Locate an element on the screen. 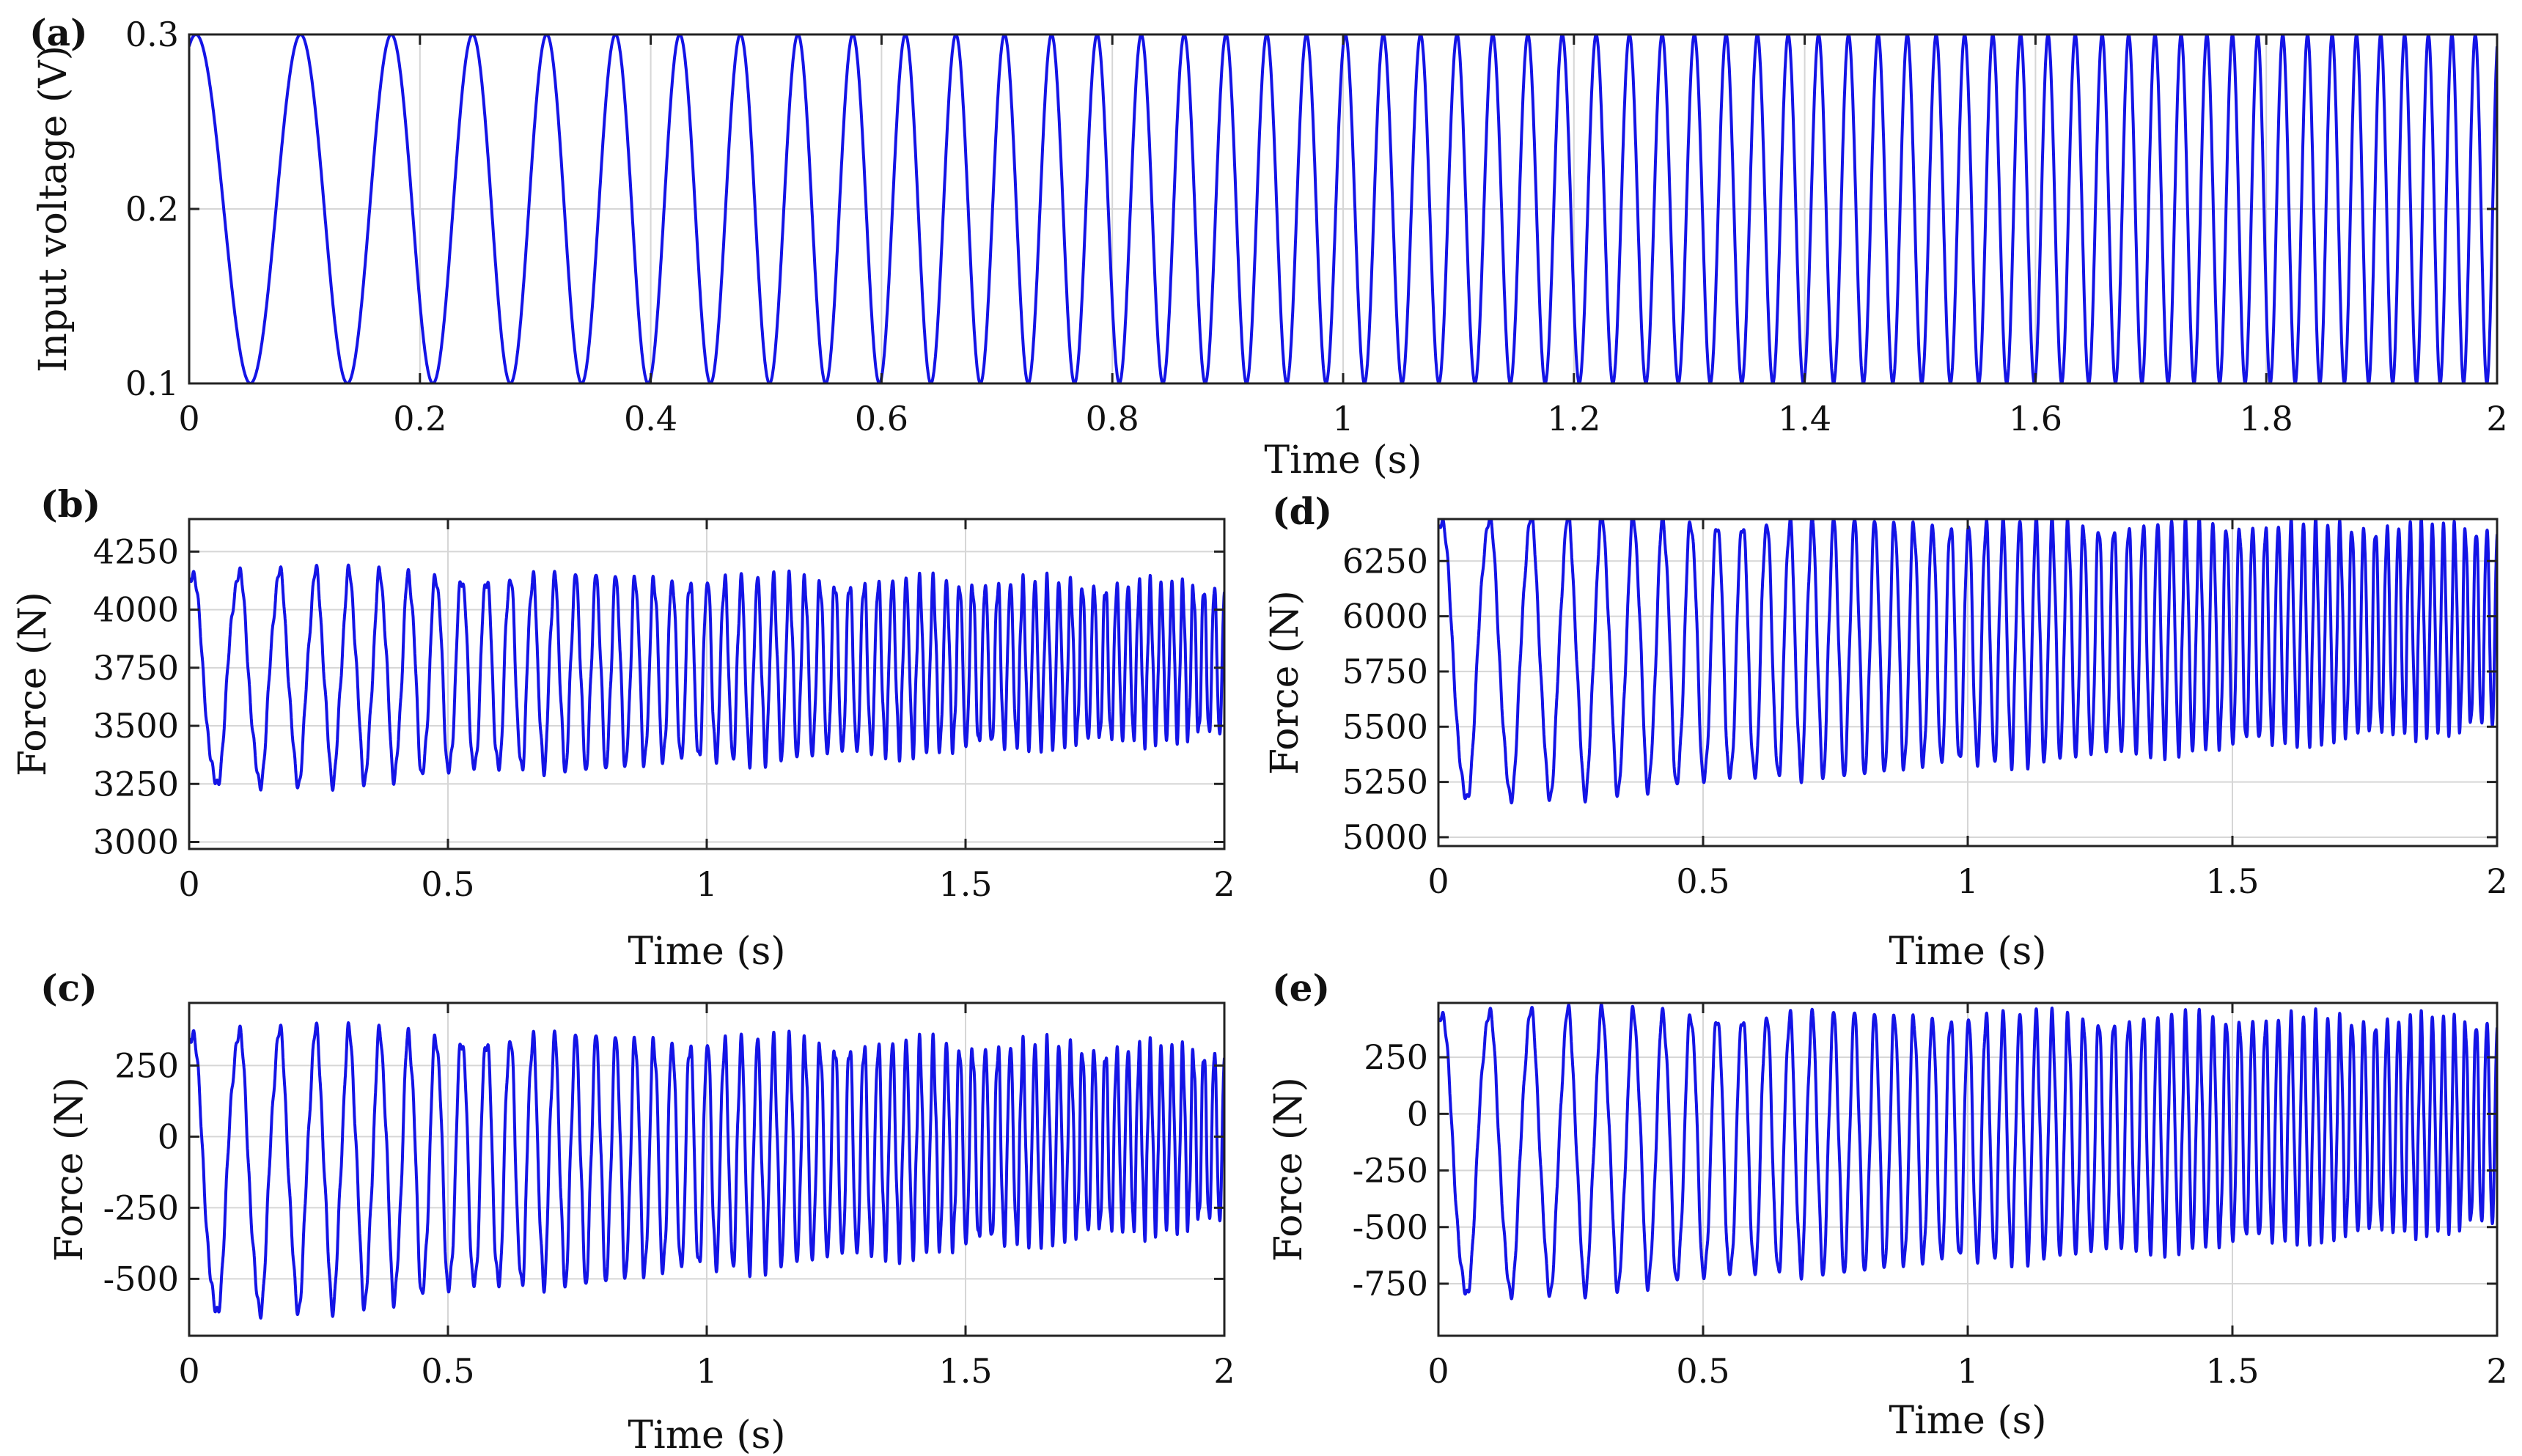  y-tick-label: 3250 is located at coordinates (136, 784).